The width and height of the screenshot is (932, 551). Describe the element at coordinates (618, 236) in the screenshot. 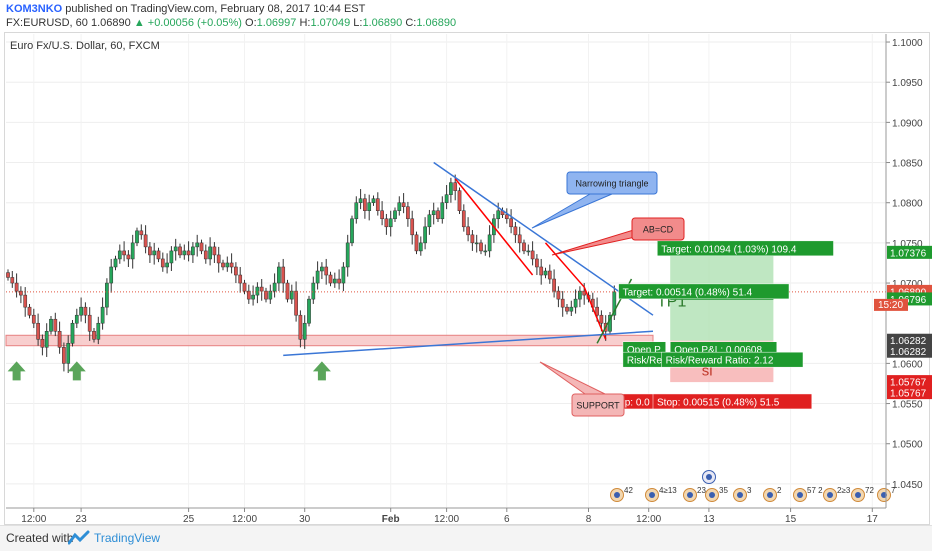

I see `callout: AB=CD` at that location.